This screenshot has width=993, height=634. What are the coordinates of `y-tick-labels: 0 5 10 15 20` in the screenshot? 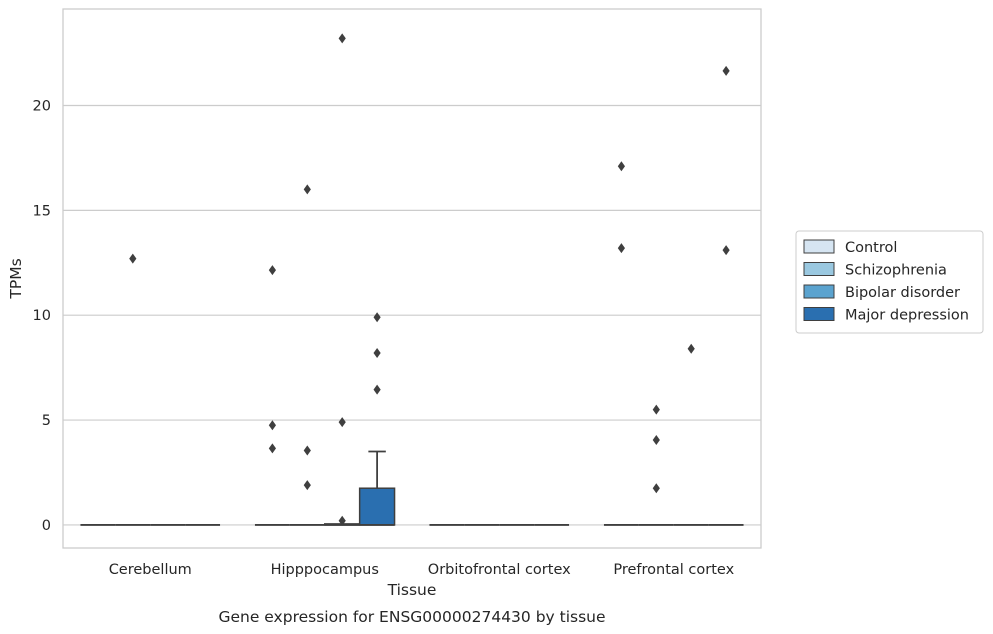 It's located at (42, 315).